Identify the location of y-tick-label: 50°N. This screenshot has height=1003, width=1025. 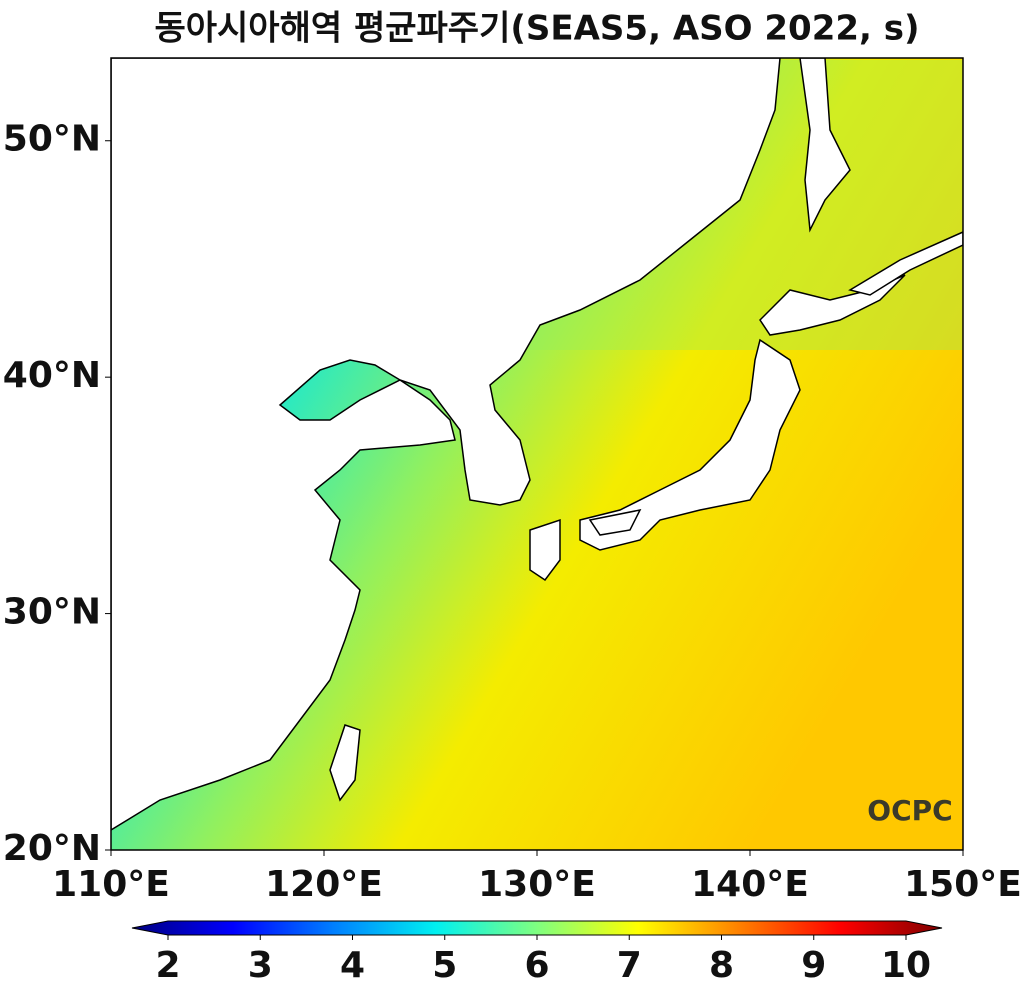
(52, 139).